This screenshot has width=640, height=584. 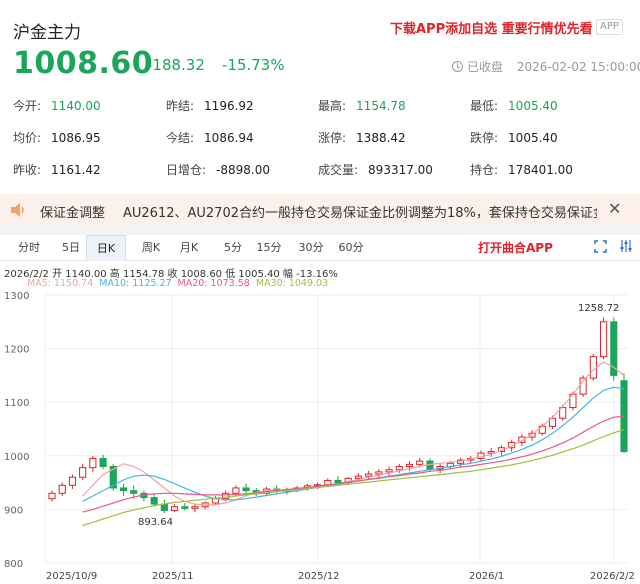 What do you see at coordinates (612, 576) in the screenshot?
I see `x-tick-label: 2026/2/2` at bounding box center [612, 576].